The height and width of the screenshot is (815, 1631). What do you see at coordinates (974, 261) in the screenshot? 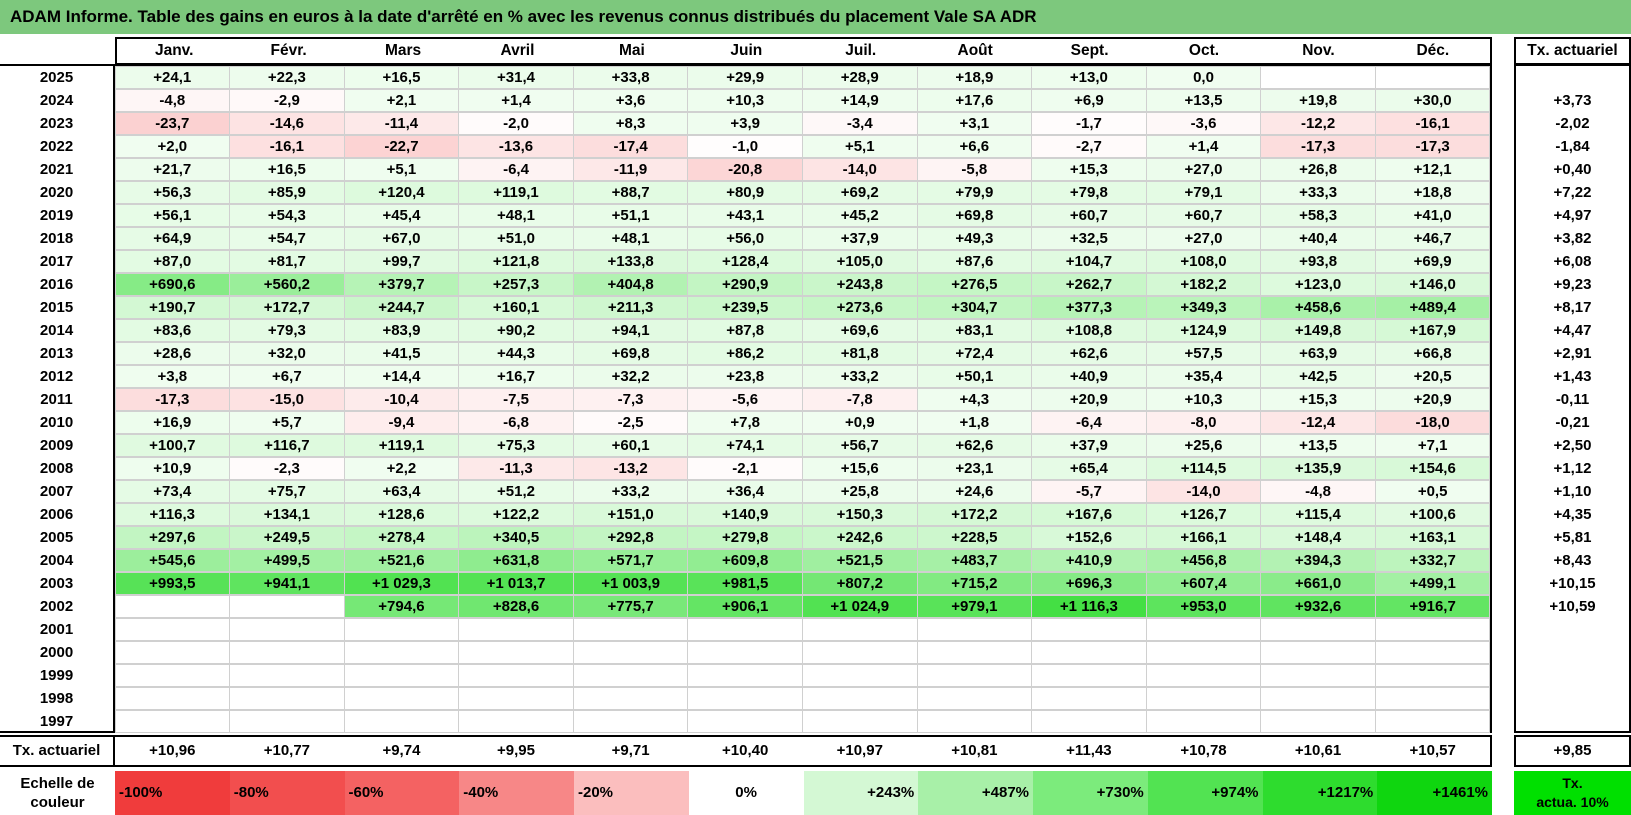
I see `table-cell: +87,6` at bounding box center [974, 261].